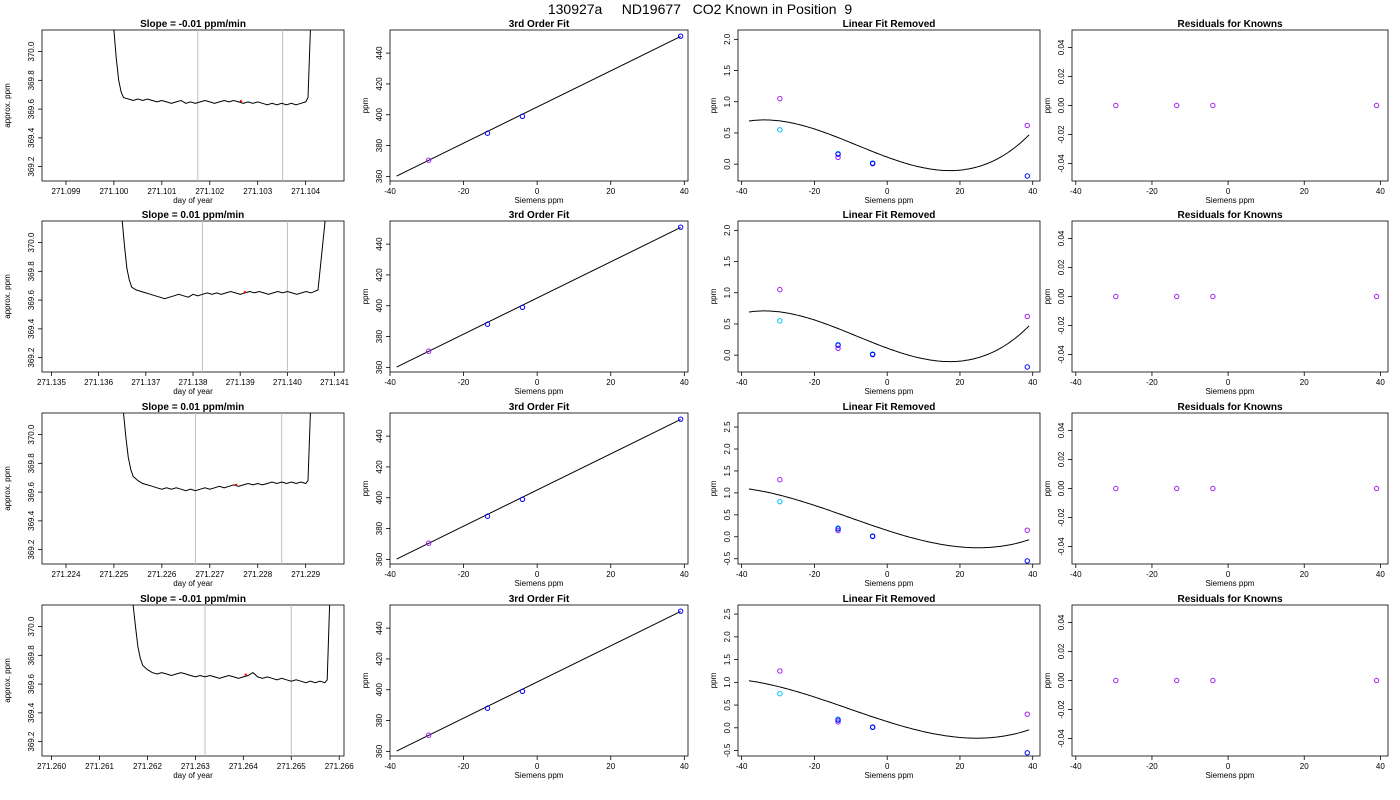  Describe the element at coordinates (1061, 296) in the screenshot. I see `y-tick-label: 0.00` at that location.